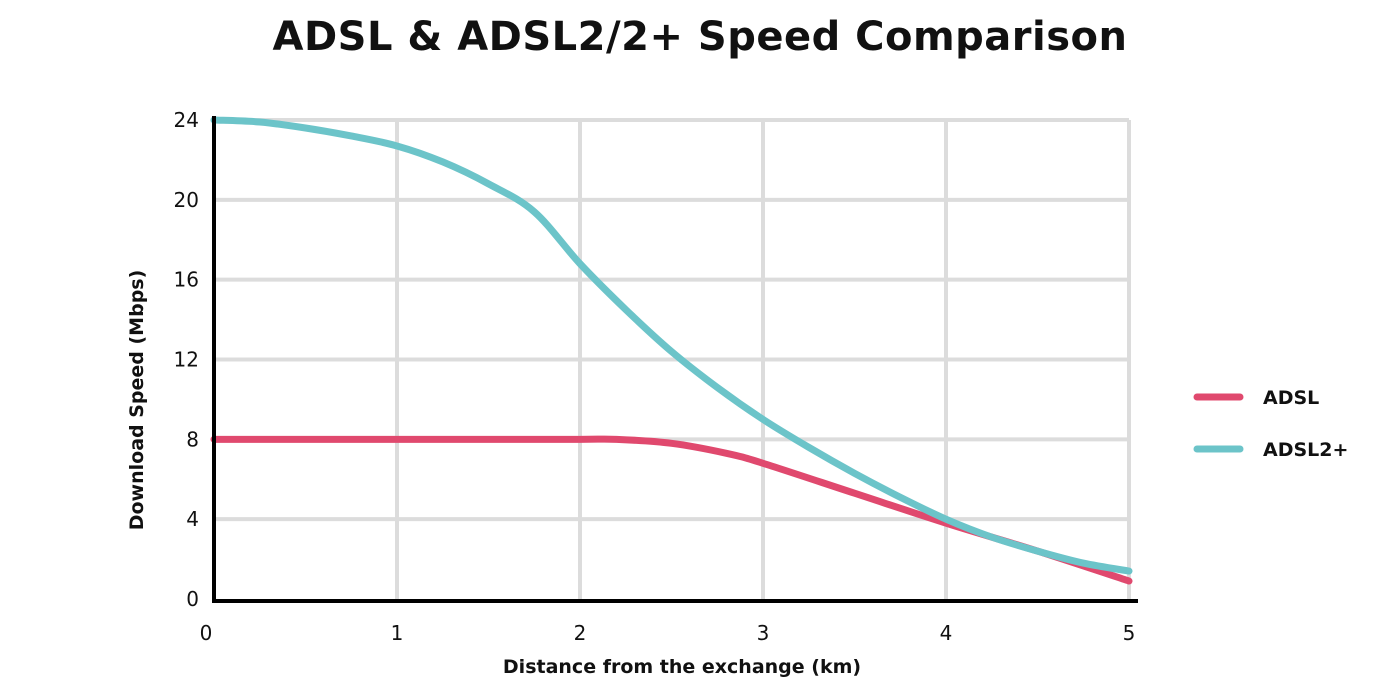 The width and height of the screenshot is (1400, 700). Describe the element at coordinates (668, 633) in the screenshot. I see `x-tick-labels: 0 1 2 3 4 5` at that location.